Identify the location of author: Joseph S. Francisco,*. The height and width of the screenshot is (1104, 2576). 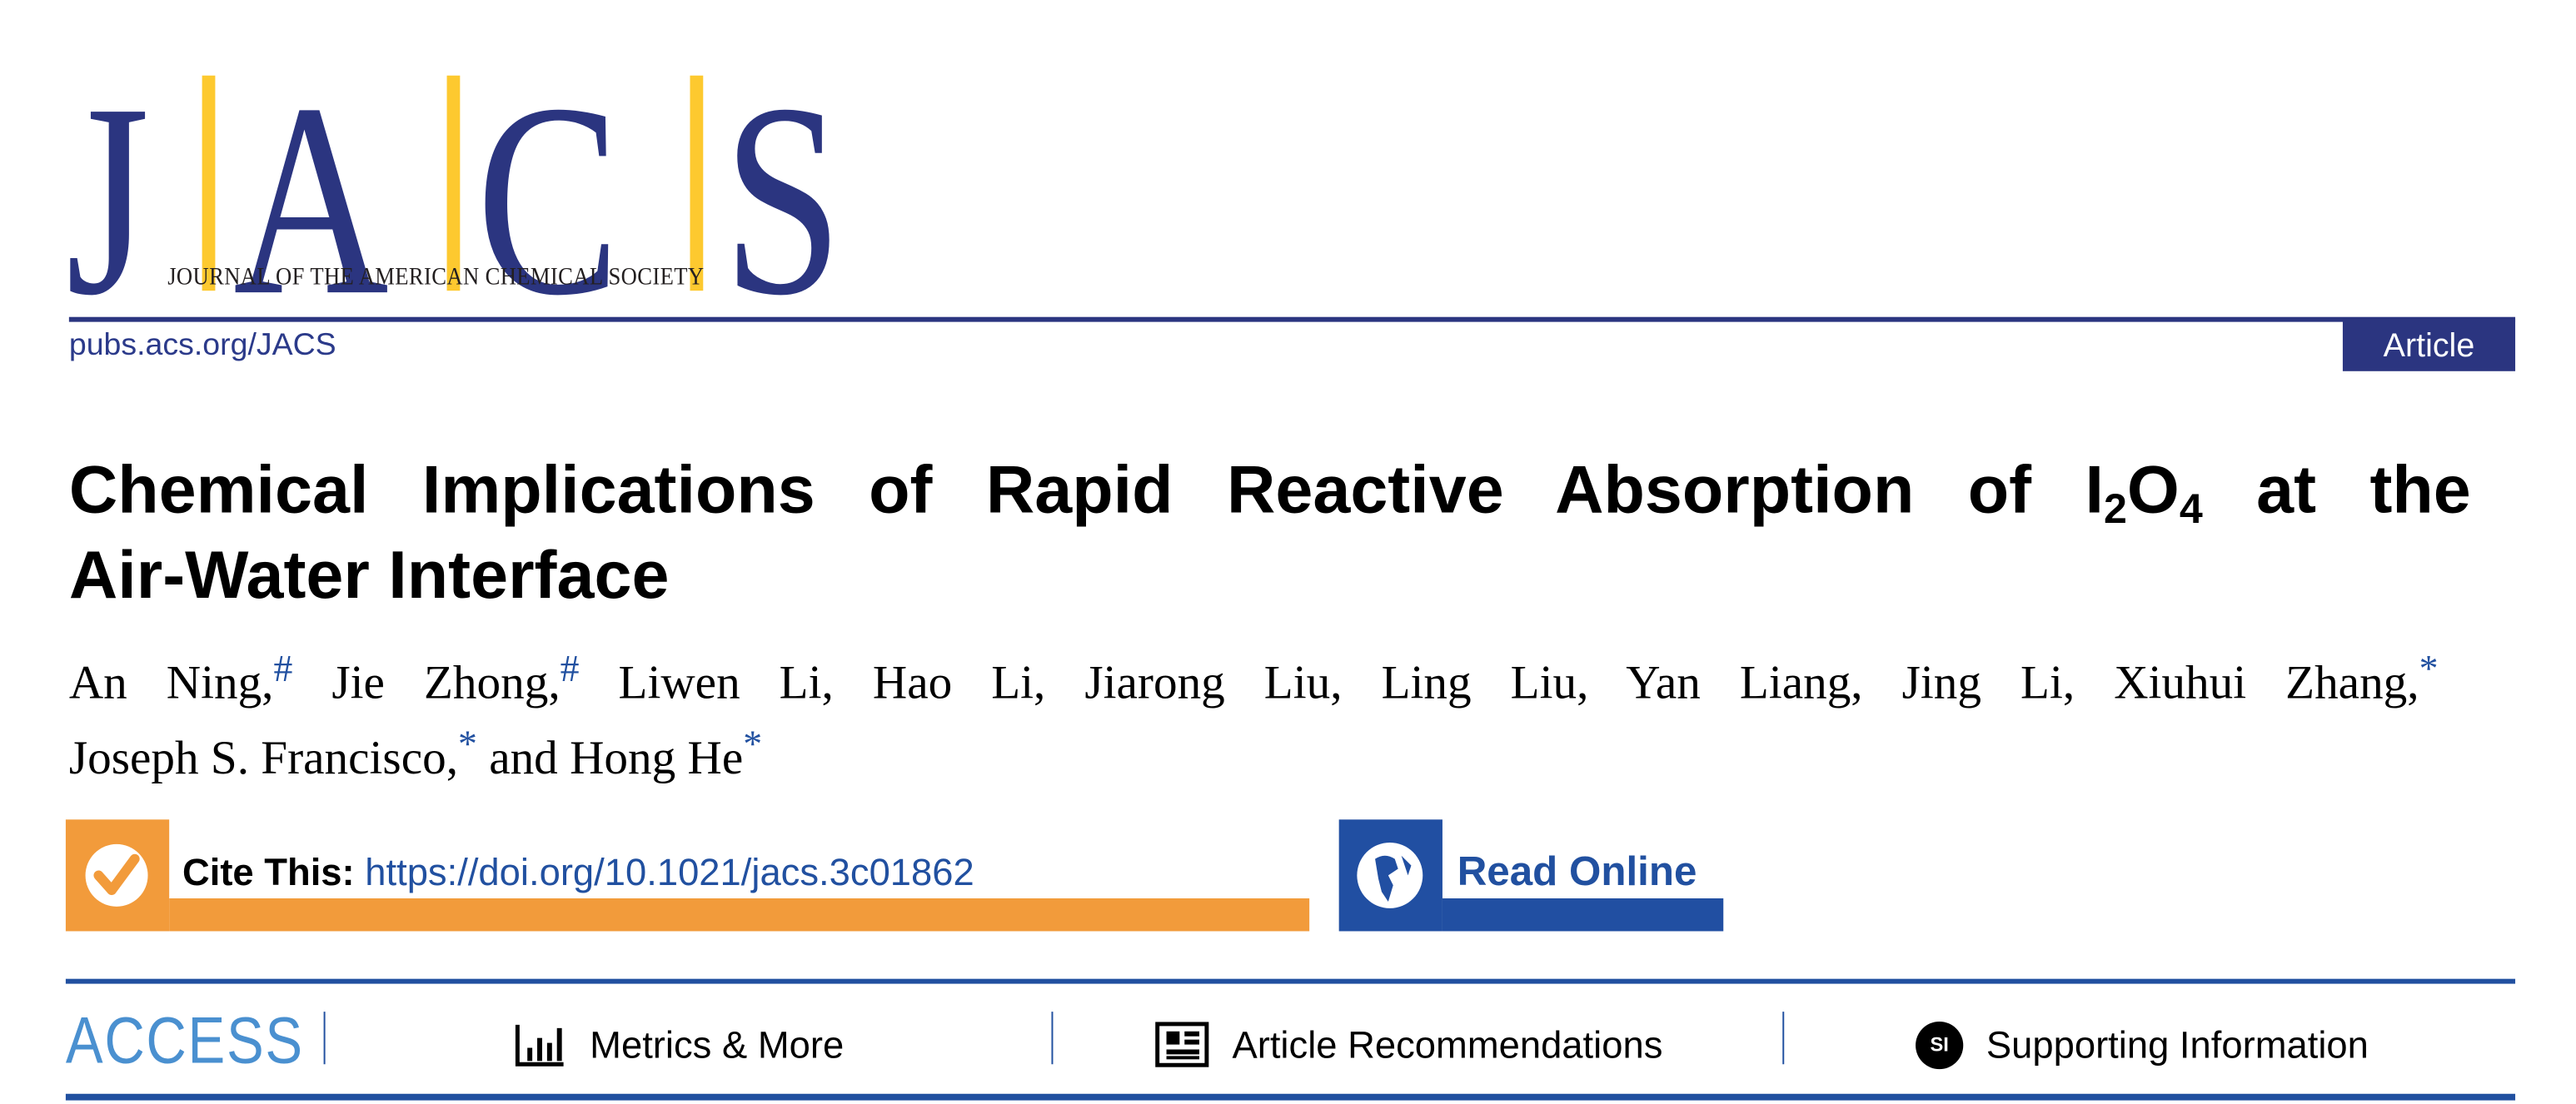
(272, 755).